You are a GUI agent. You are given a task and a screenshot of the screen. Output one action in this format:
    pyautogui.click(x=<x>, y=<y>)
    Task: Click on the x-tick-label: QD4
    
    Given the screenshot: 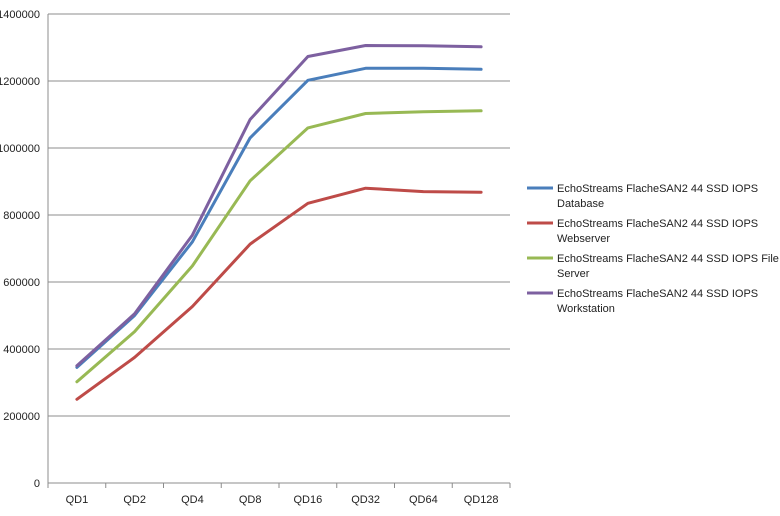 What is the action you would take?
    pyautogui.click(x=192, y=500)
    